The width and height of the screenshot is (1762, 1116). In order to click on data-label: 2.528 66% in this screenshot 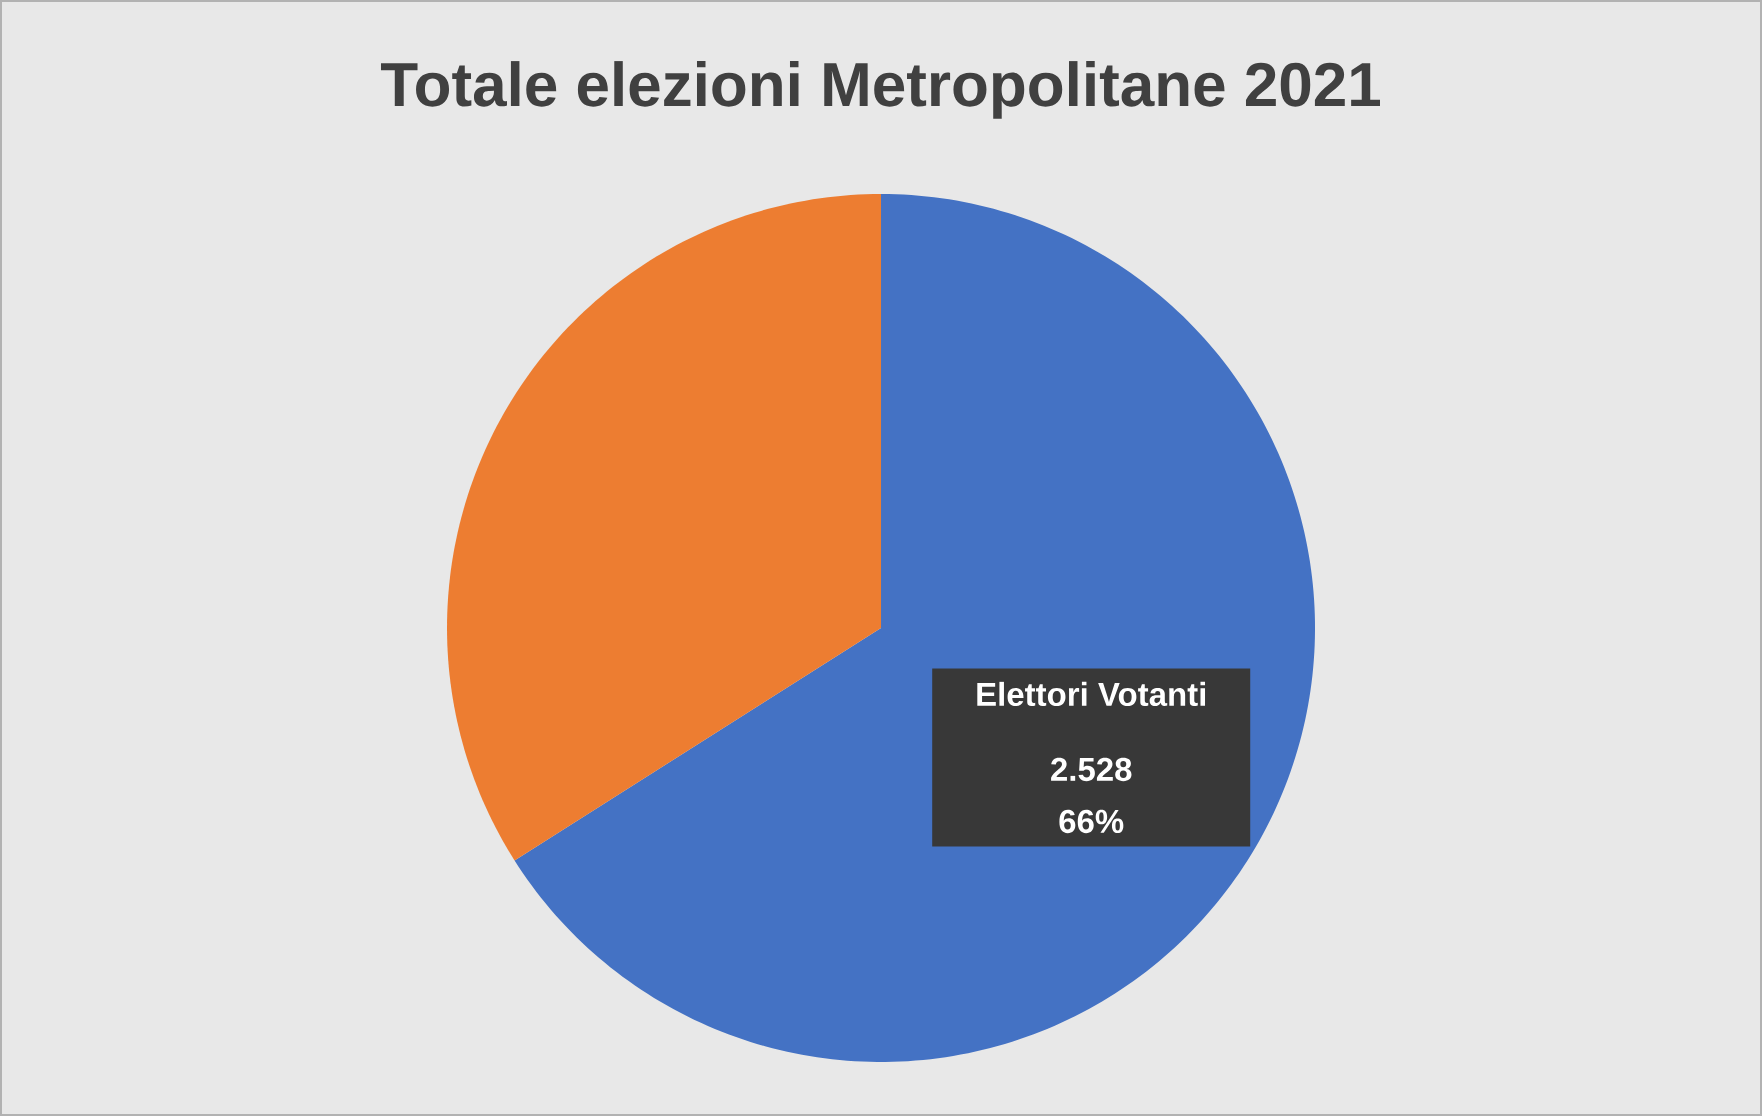, I will do `click(1091, 795)`.